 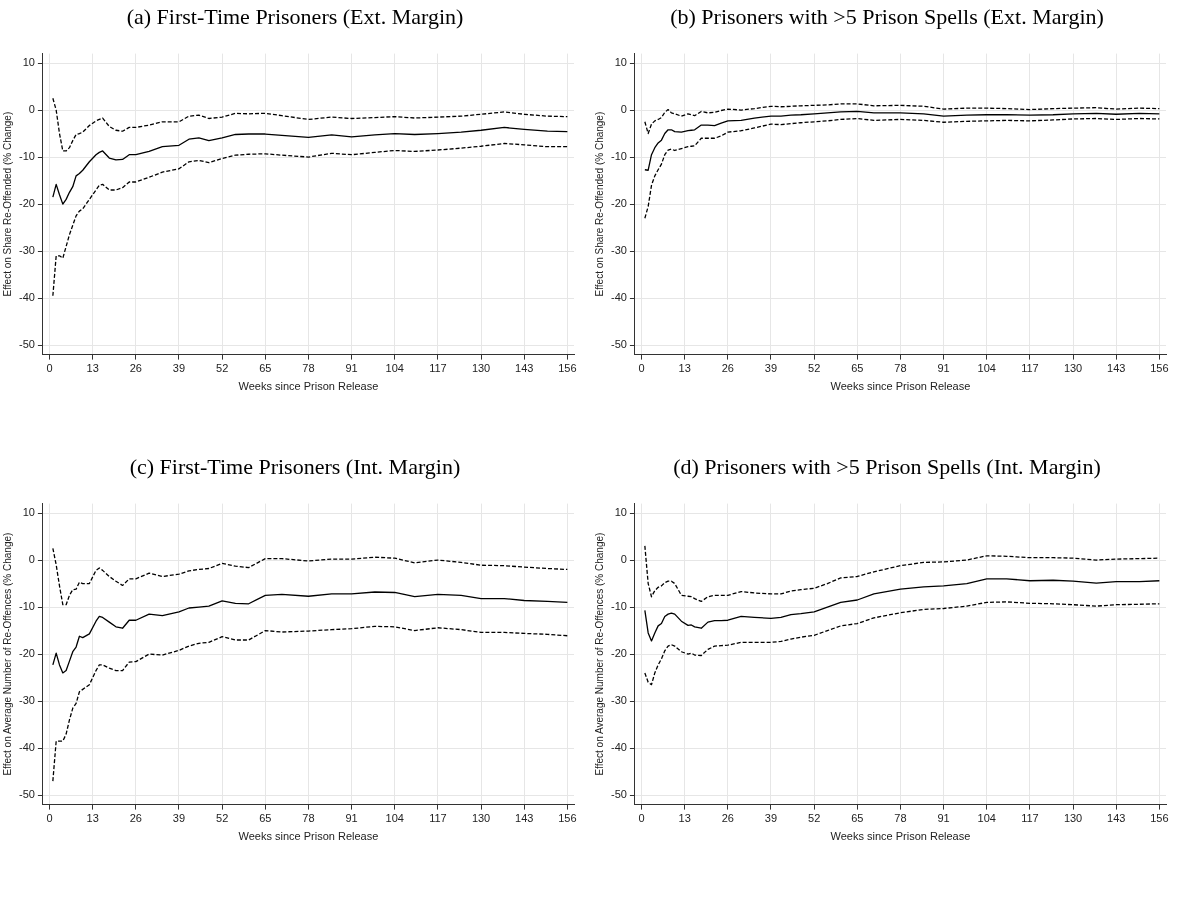 I want to click on chart-title: (c) First-Time Prisoners (Int. Margin), so click(x=295, y=467).